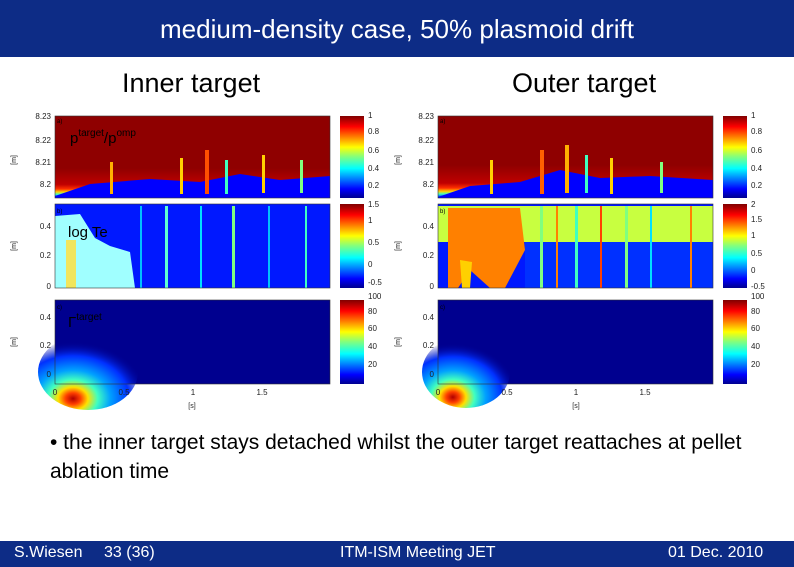  Describe the element at coordinates (59, 212) in the screenshot. I see `inner-tag-b: b)` at that location.